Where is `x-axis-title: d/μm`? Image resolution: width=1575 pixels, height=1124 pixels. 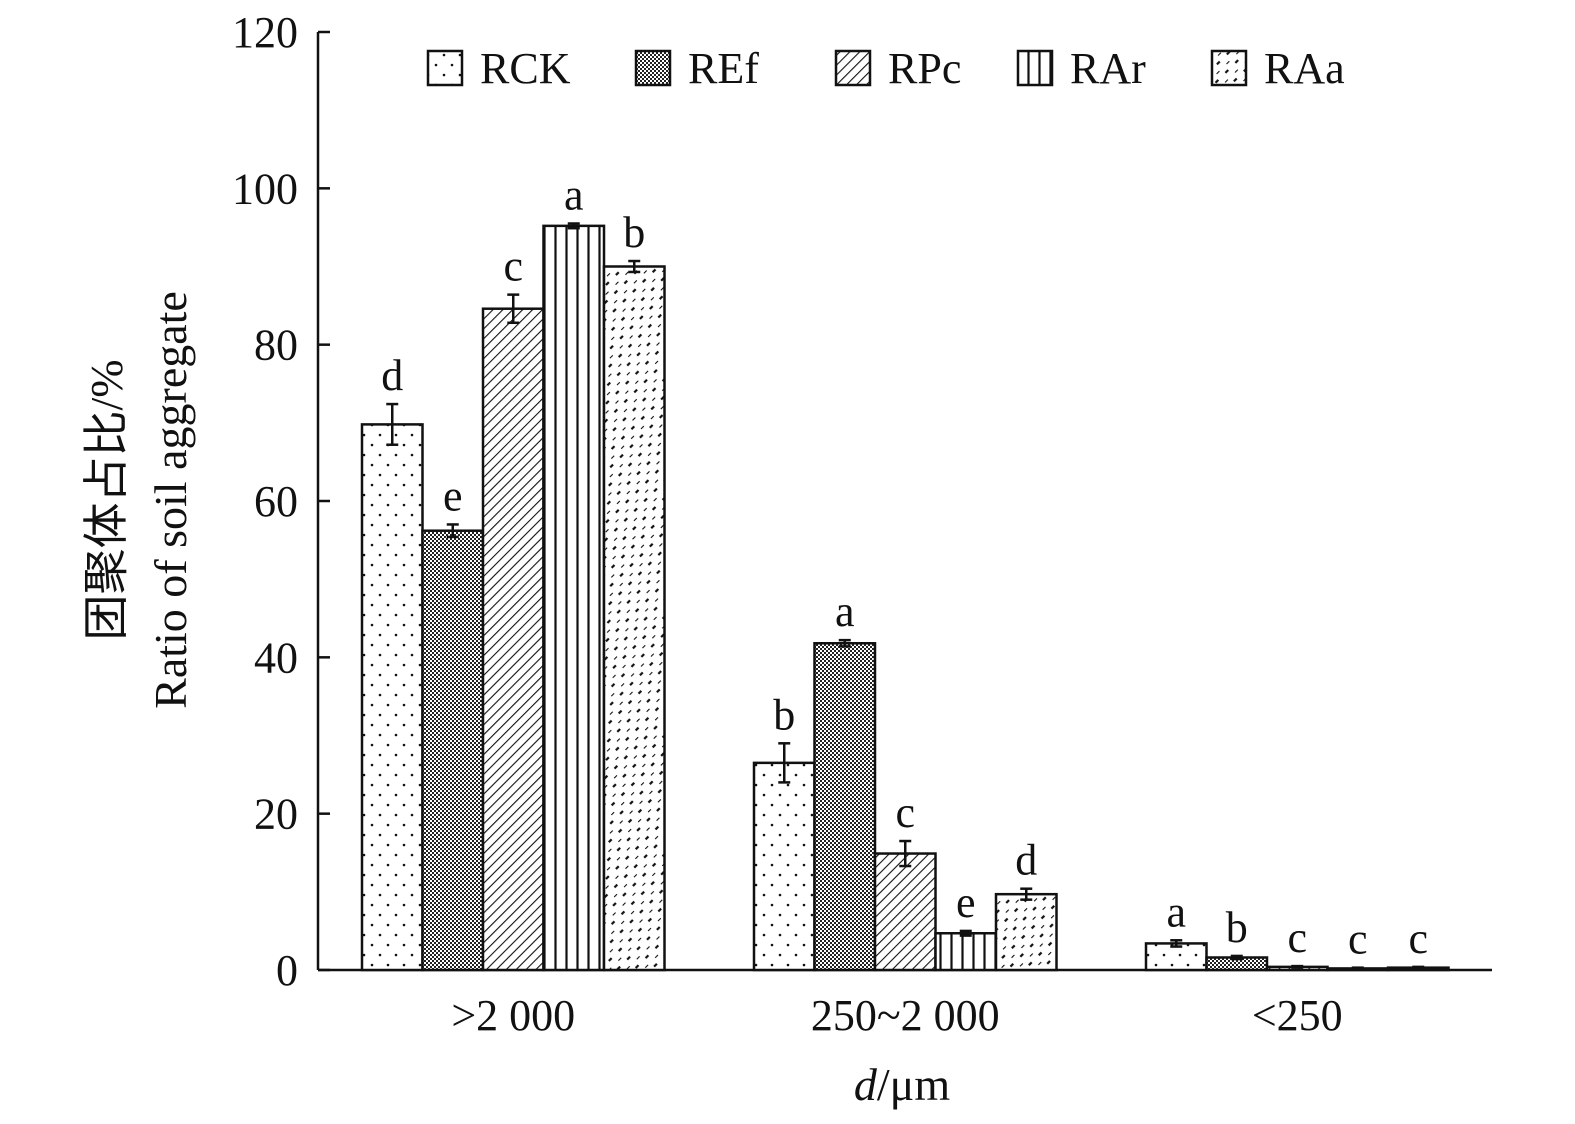 x-axis-title: d/μm is located at coordinates (902, 1084).